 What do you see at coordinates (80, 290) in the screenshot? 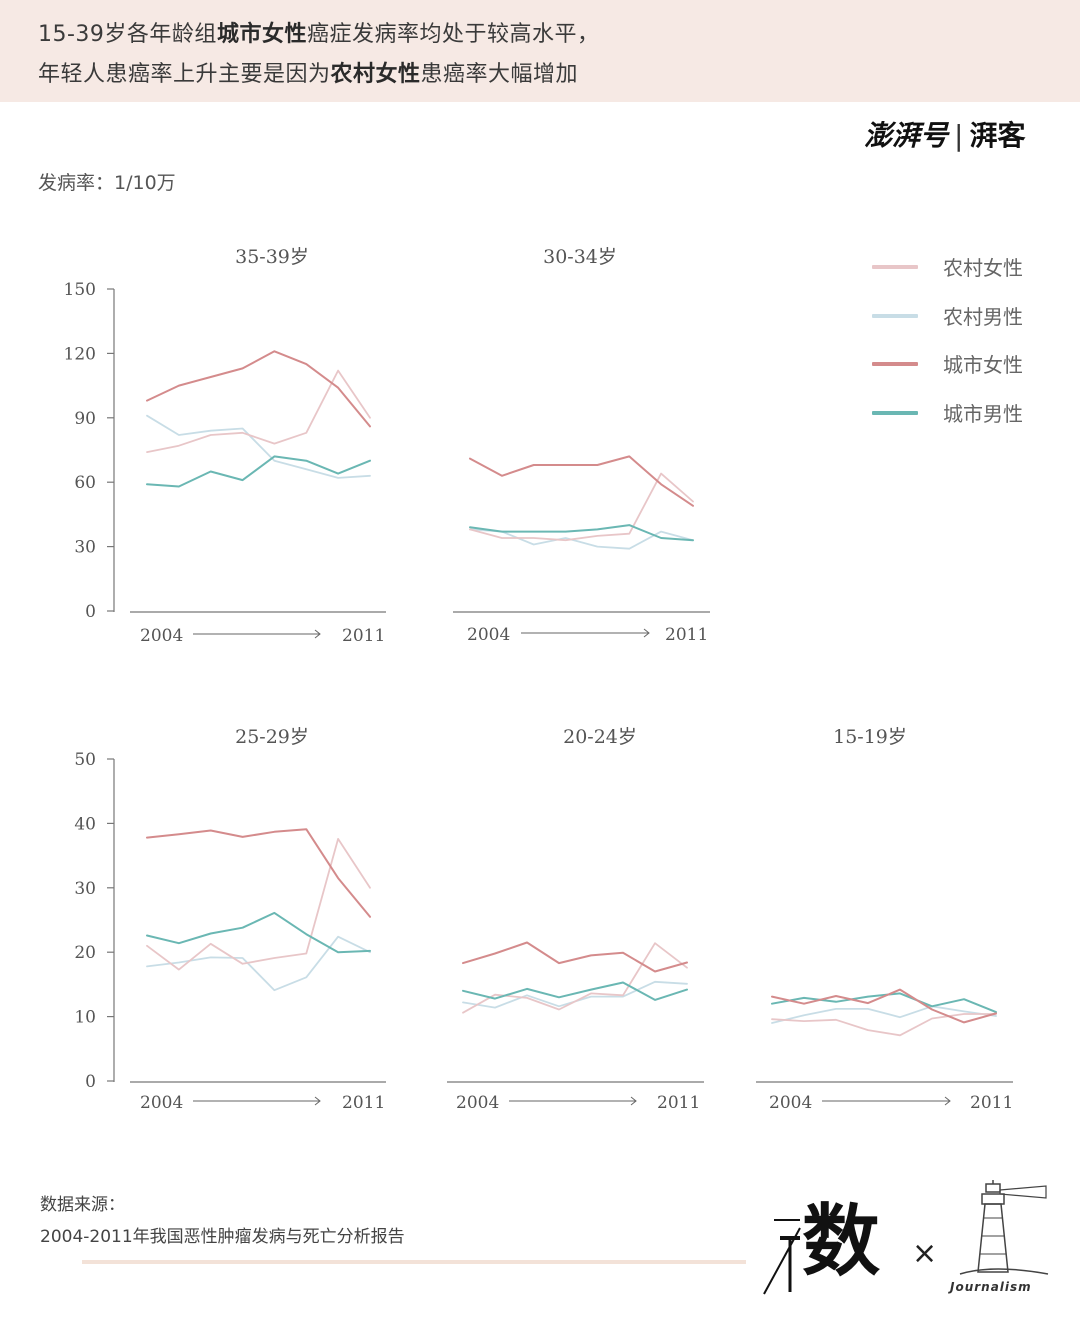
I see `y-tick-label: 150` at bounding box center [80, 290].